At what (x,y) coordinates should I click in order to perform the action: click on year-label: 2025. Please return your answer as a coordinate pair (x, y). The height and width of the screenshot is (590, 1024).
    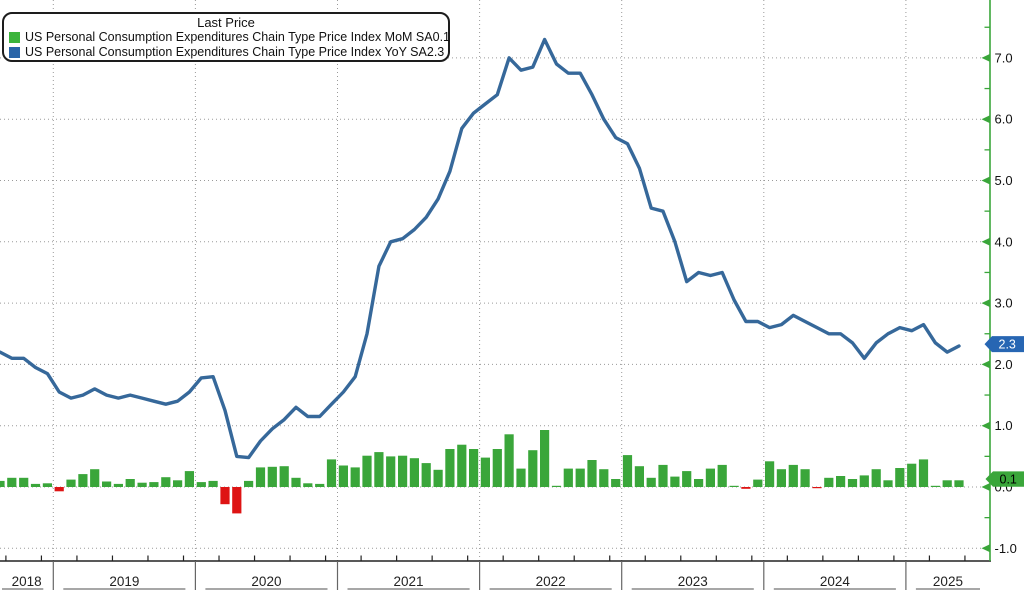
    Looking at the image, I should click on (948, 581).